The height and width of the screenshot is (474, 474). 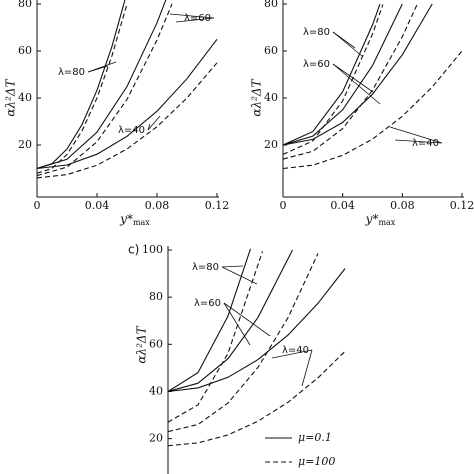 I want to click on legend-label: μ=100, so click(x=316, y=461).